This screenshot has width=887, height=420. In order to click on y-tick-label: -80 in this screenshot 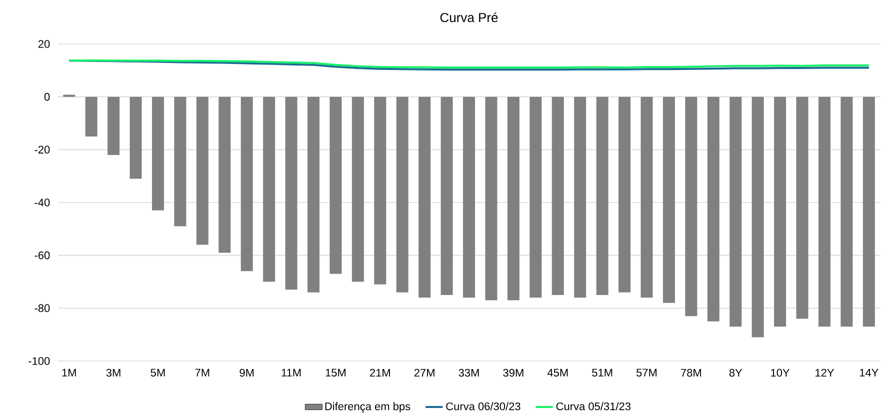, I will do `click(42, 308)`.